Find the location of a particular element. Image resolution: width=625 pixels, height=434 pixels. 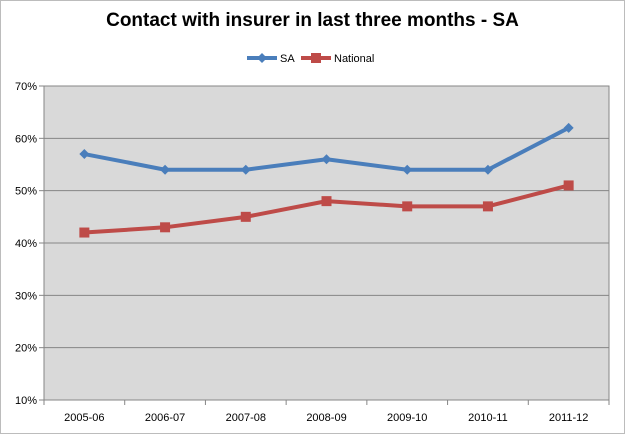

legend: SA National is located at coordinates (310, 59).